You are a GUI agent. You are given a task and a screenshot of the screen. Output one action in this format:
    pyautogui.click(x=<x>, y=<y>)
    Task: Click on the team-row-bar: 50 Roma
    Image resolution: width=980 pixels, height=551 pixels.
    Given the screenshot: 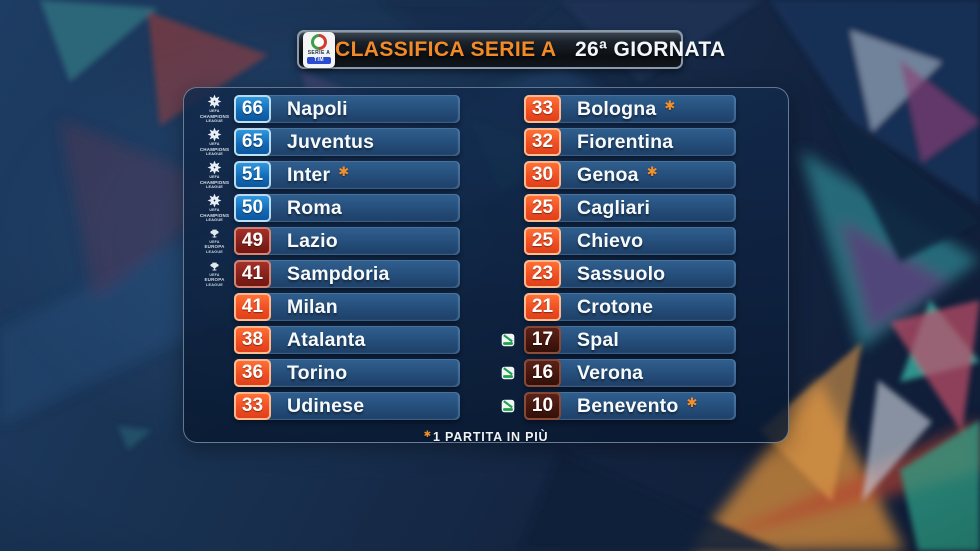 What is the action you would take?
    pyautogui.click(x=347, y=208)
    